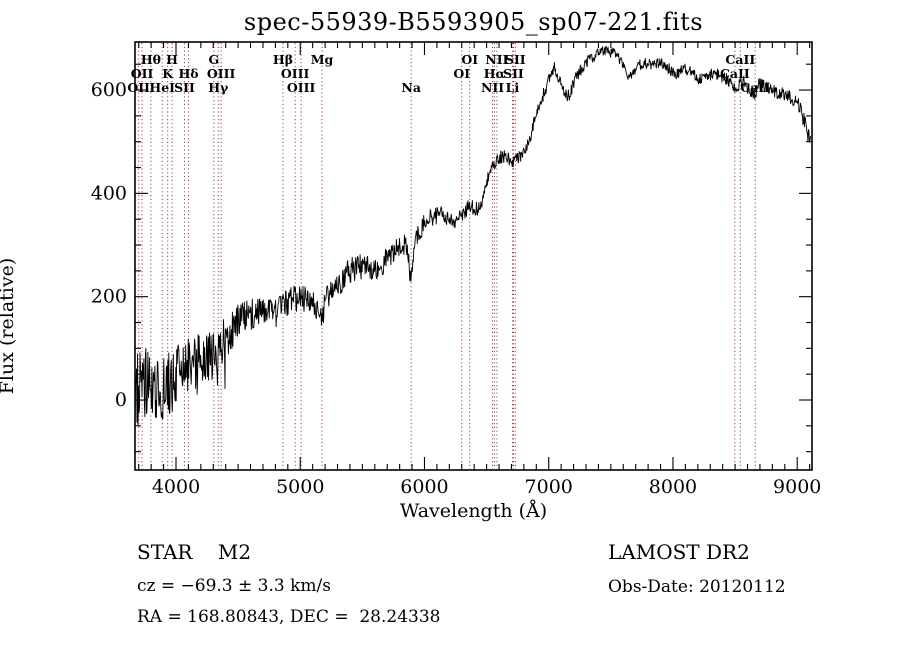 This screenshot has width=900, height=650. I want to click on y-tick-labels: 0 200 400 600, so click(109, 245).